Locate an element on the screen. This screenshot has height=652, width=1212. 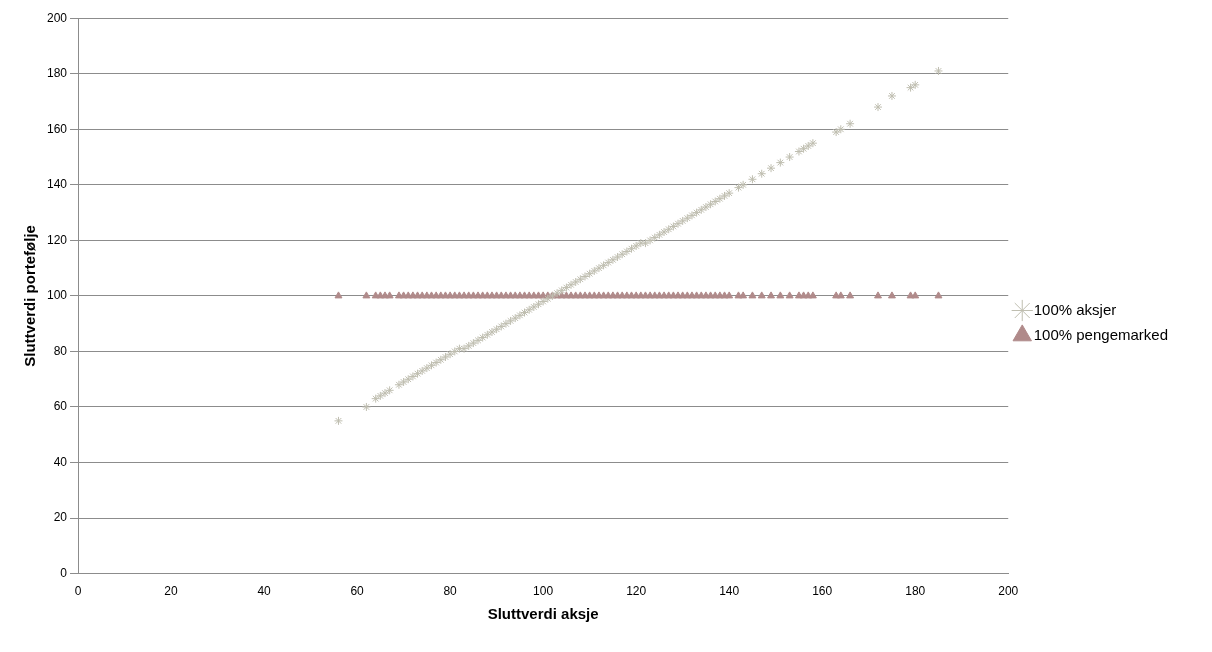
x-tick-label: 20 is located at coordinates (171, 591).